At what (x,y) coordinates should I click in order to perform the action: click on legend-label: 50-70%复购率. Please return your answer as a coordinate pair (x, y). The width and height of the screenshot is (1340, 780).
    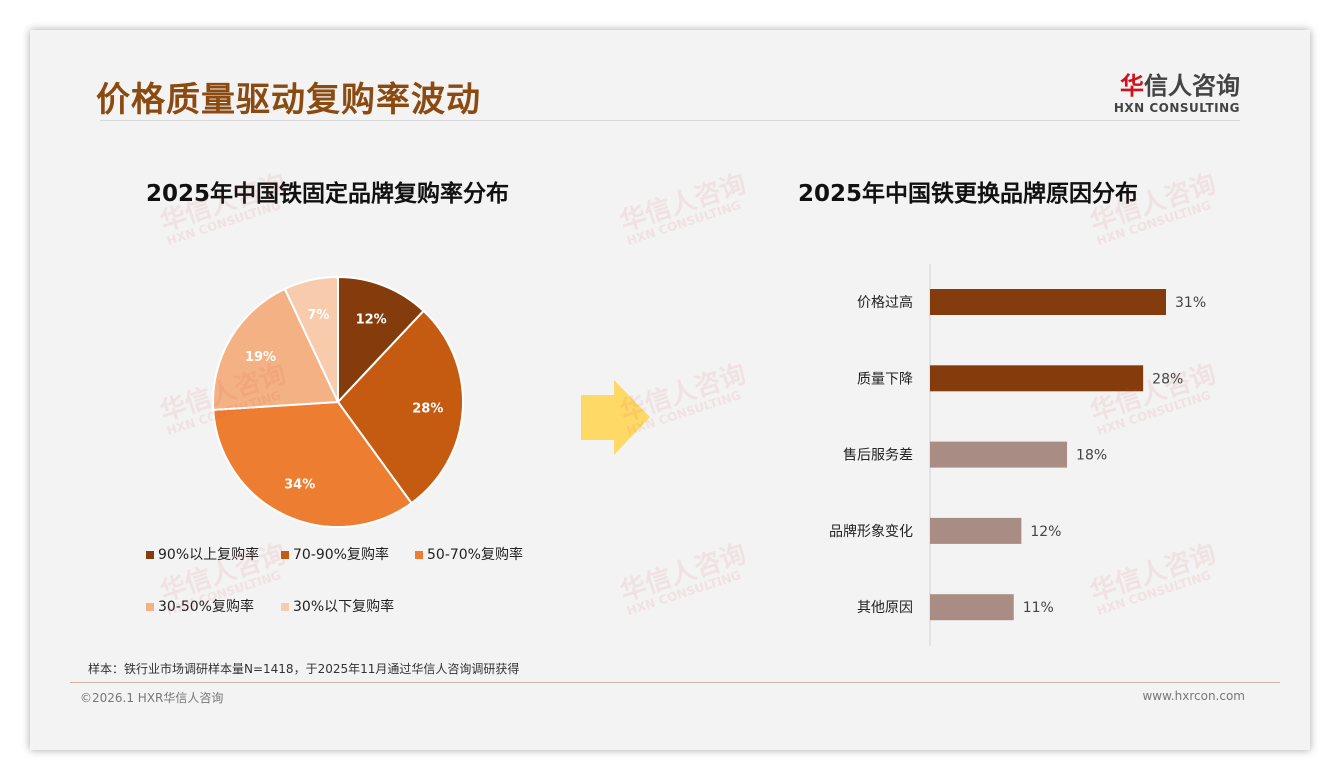
    Looking at the image, I should click on (475, 555).